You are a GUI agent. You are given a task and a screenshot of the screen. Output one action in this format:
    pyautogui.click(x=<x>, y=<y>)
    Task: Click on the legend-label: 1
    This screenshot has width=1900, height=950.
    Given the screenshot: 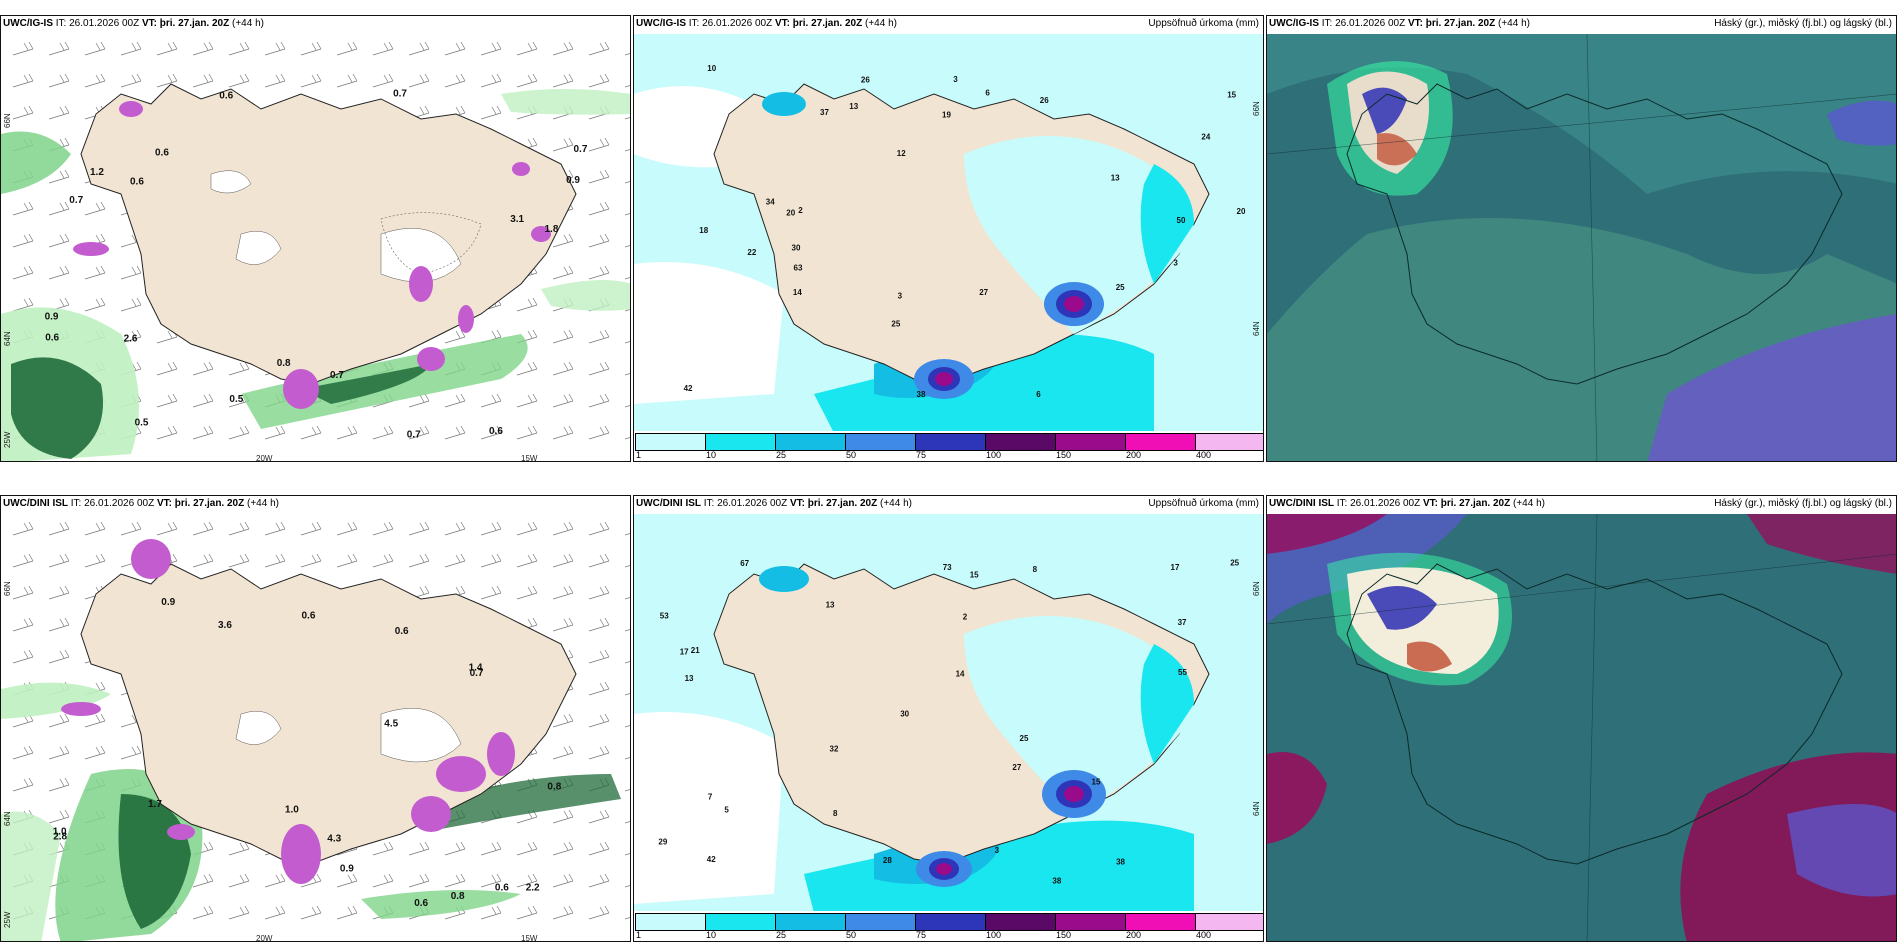 What is the action you would take?
    pyautogui.click(x=639, y=935)
    